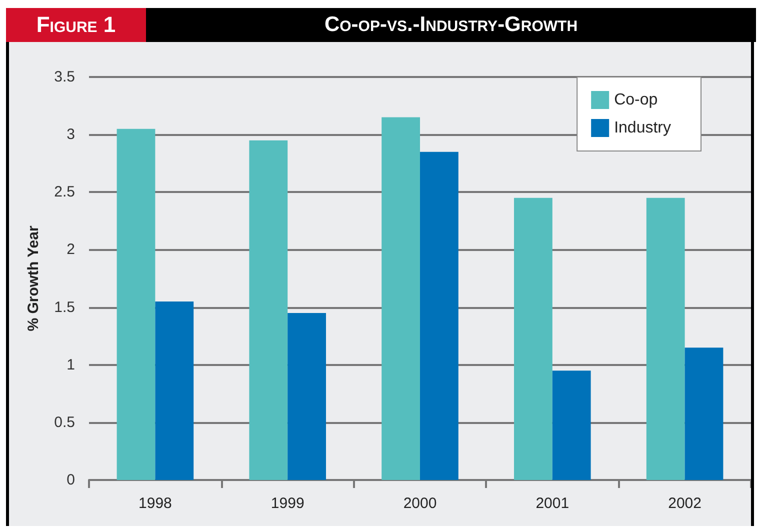  I want to click on caption: Figure 1, so click(76, 25).